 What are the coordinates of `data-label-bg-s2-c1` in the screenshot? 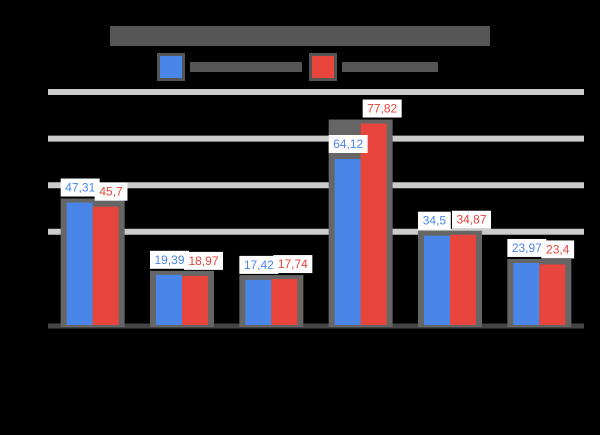 It's located at (203, 260).